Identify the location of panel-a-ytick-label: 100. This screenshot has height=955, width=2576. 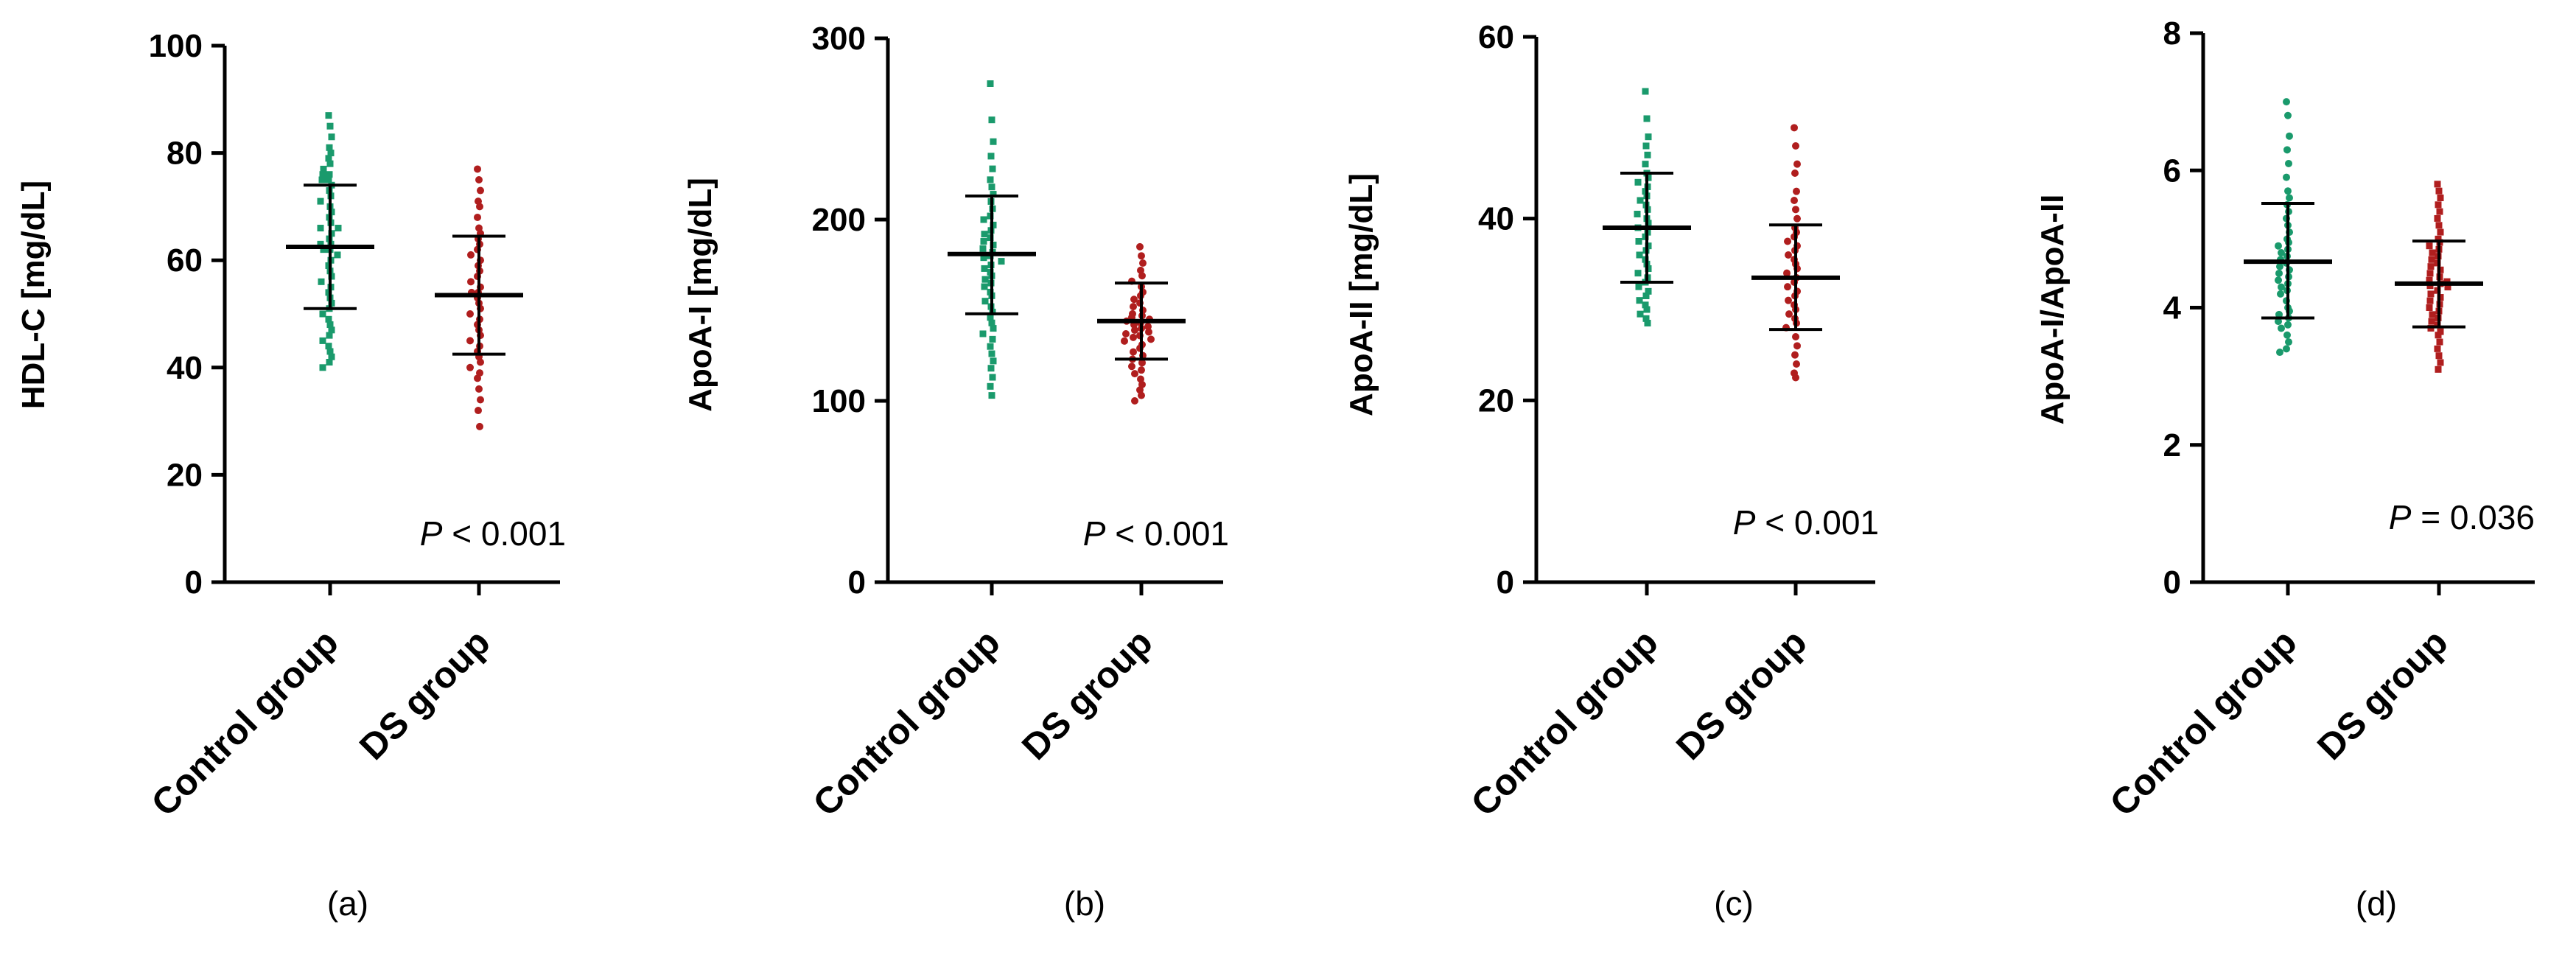
(176, 46).